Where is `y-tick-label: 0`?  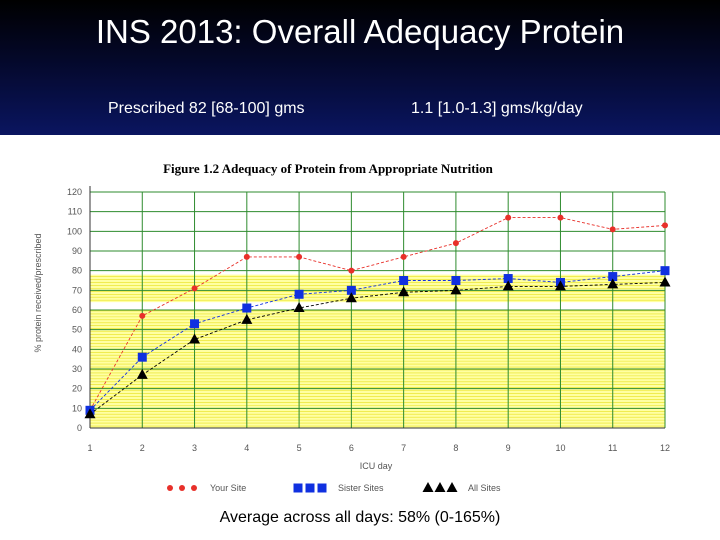
y-tick-label: 0 is located at coordinates (79, 428).